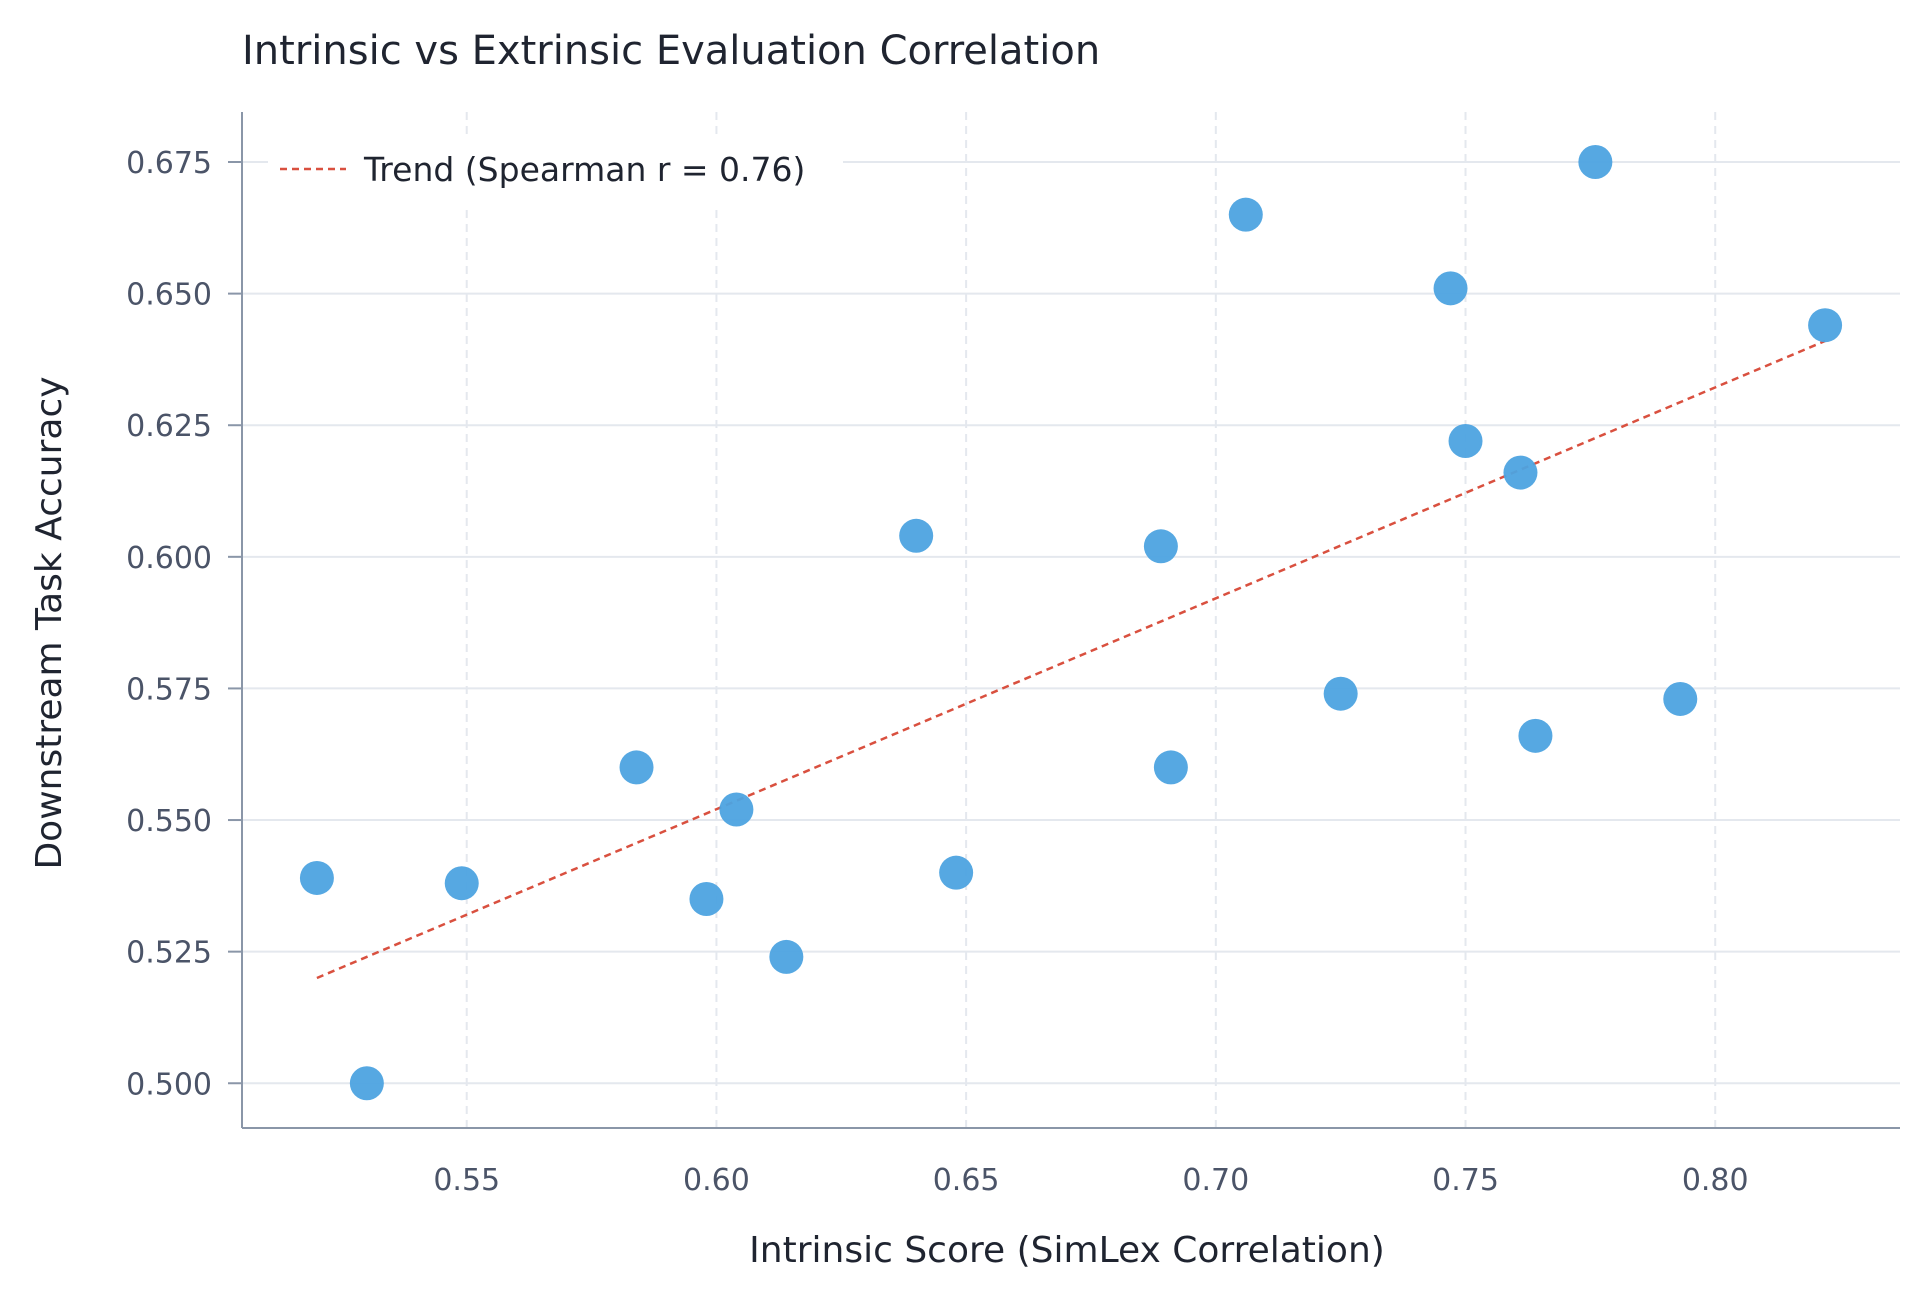 The width and height of the screenshot is (1920, 1292). Describe the element at coordinates (169, 821) in the screenshot. I see `y-tick-label: 0.550` at that location.